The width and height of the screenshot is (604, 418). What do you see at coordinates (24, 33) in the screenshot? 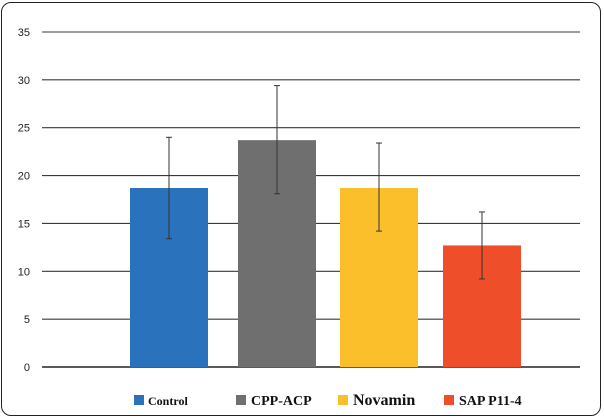
I see `y-tick-label: 35` at bounding box center [24, 33].